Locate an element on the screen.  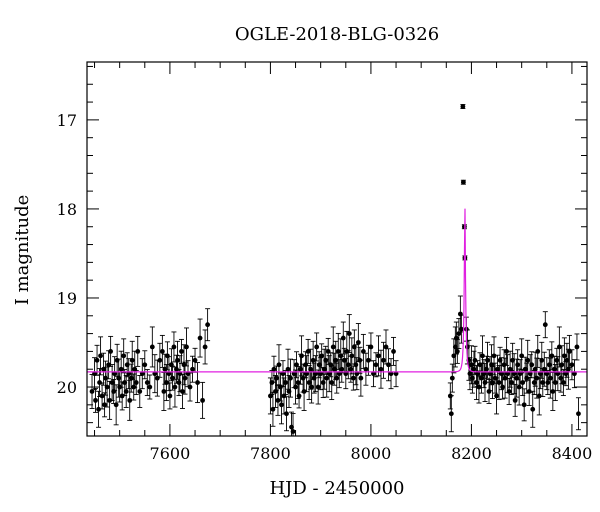
chart-title: OGLE-2018-BLG-0326 is located at coordinates (337, 34).